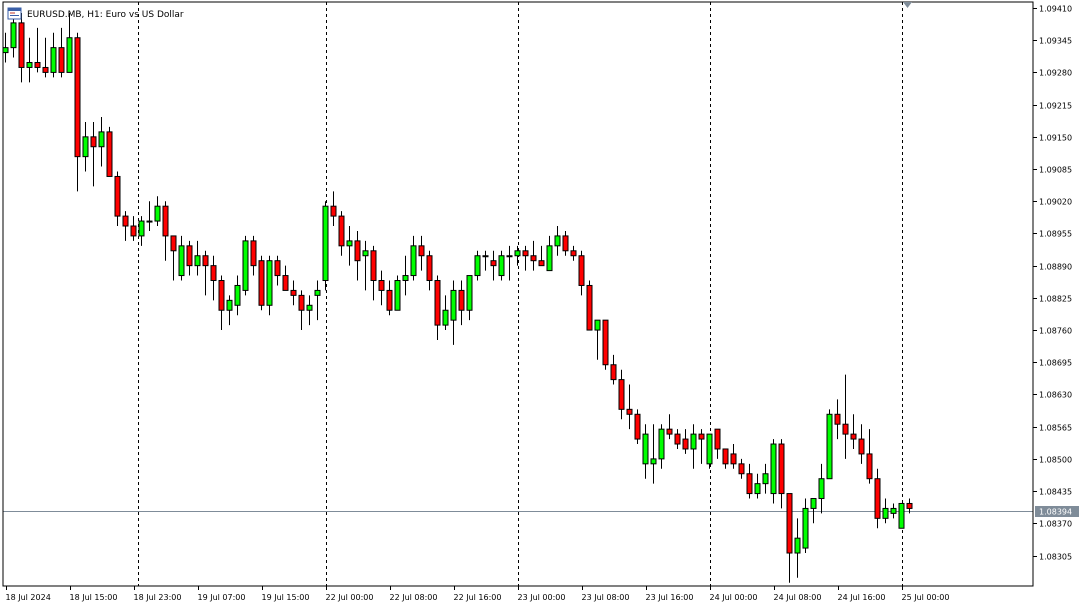 The image size is (1088, 609). I want to click on price-tick-label: 1.09150, so click(1055, 138).